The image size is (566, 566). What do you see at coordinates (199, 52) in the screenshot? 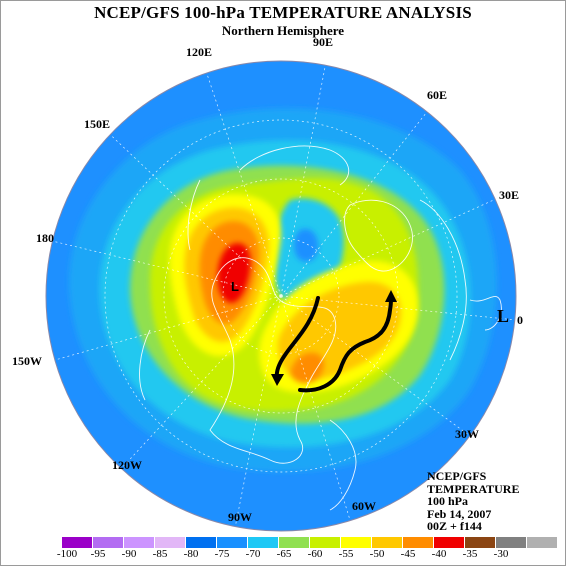
I see `lon-label-120e: 120E` at bounding box center [199, 52].